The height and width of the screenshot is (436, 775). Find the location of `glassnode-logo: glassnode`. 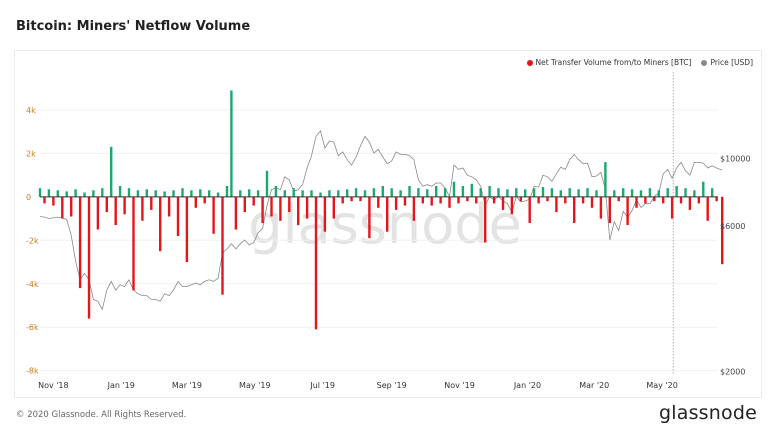

glassnode-logo: glassnode is located at coordinates (708, 413).